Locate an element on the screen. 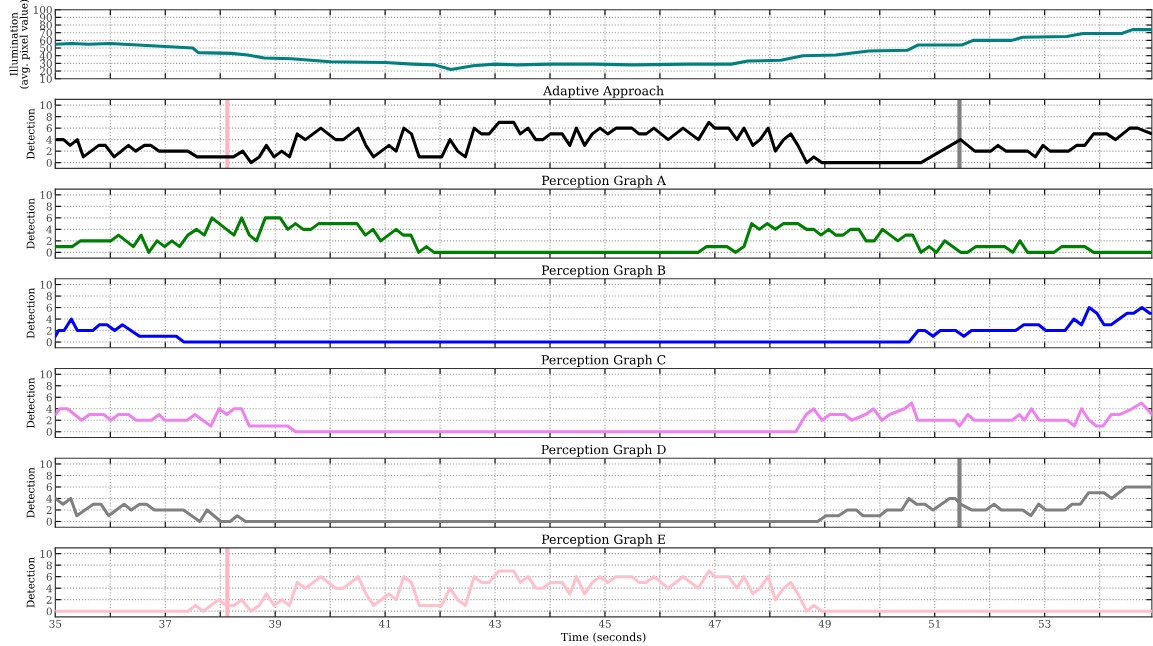  y-tick-label: 60 is located at coordinates (46, 40).